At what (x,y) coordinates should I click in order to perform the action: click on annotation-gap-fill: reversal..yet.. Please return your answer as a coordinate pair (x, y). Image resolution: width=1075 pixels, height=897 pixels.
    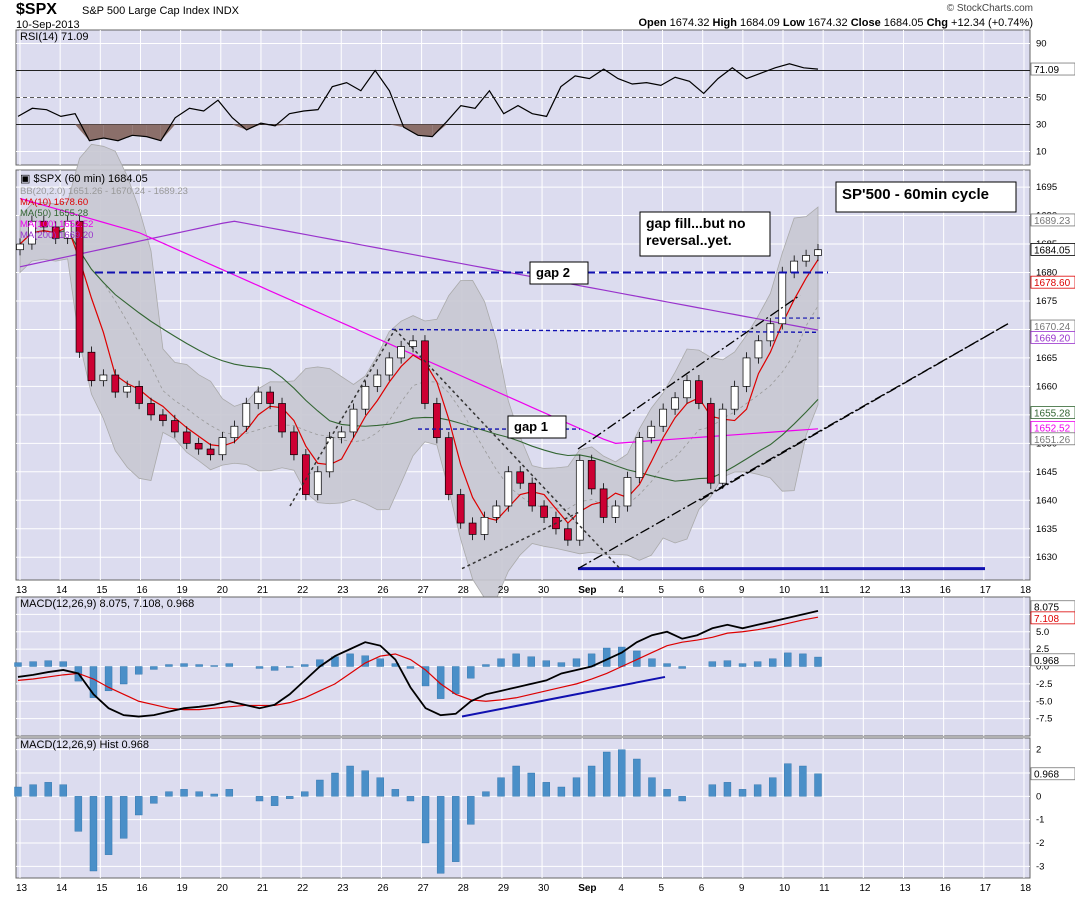
    Looking at the image, I should click on (689, 240).